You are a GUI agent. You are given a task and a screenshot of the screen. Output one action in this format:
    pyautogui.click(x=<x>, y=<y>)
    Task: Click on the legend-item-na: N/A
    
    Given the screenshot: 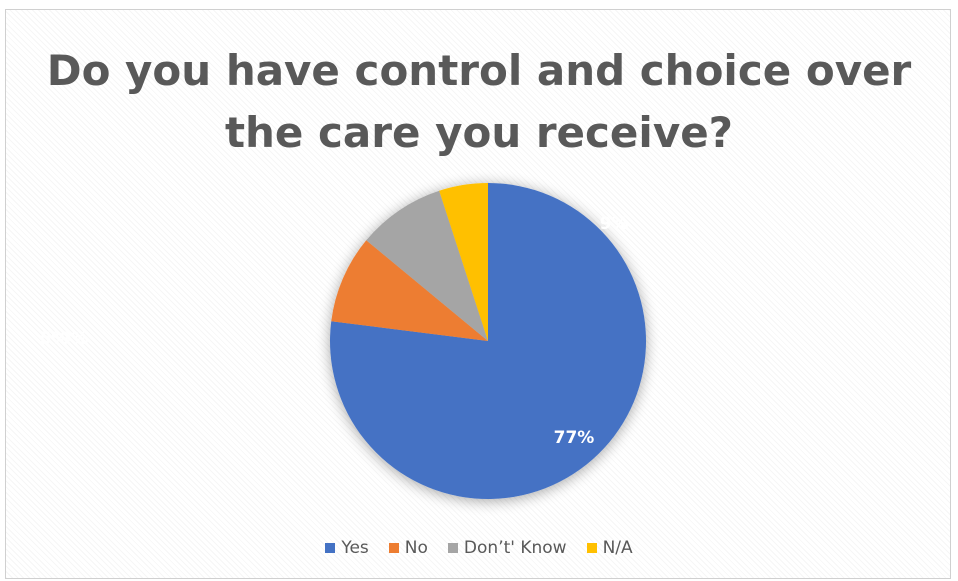 What is the action you would take?
    pyautogui.click(x=609, y=548)
    